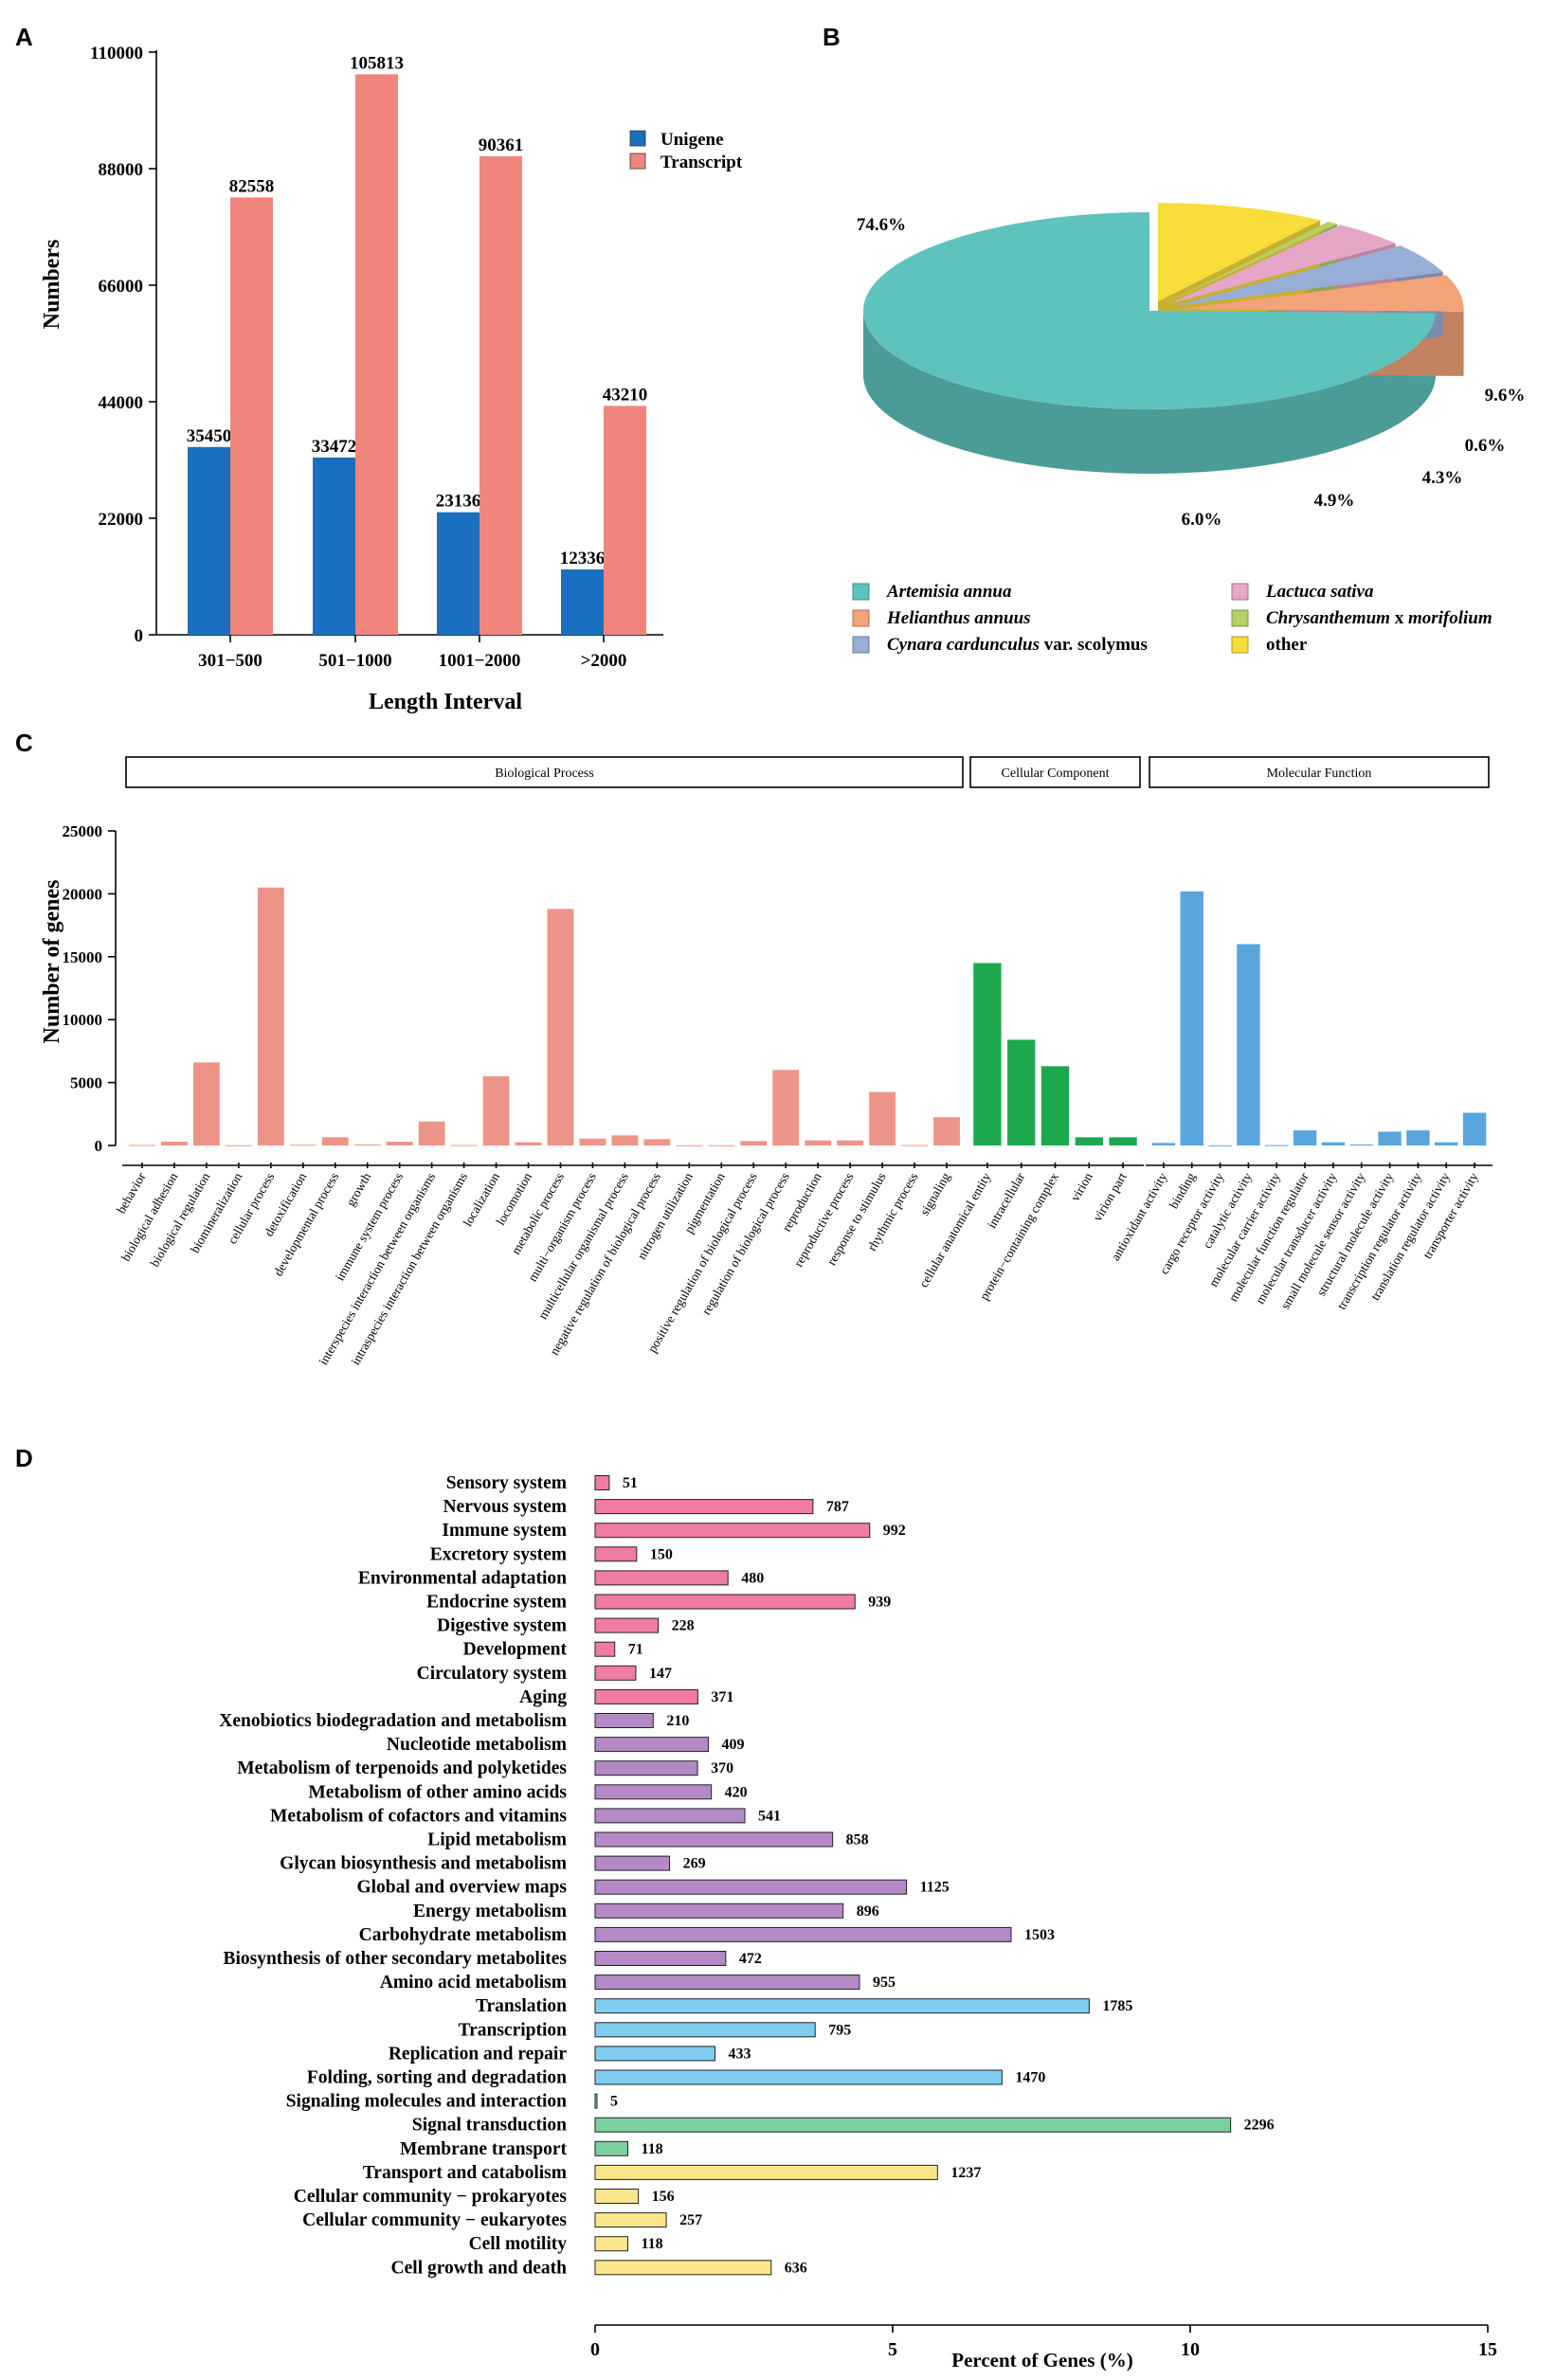 The height and width of the screenshot is (2380, 1556). What do you see at coordinates (824, 1220) in the screenshot?
I see `x-tick-label-c: reproductive process` at bounding box center [824, 1220].